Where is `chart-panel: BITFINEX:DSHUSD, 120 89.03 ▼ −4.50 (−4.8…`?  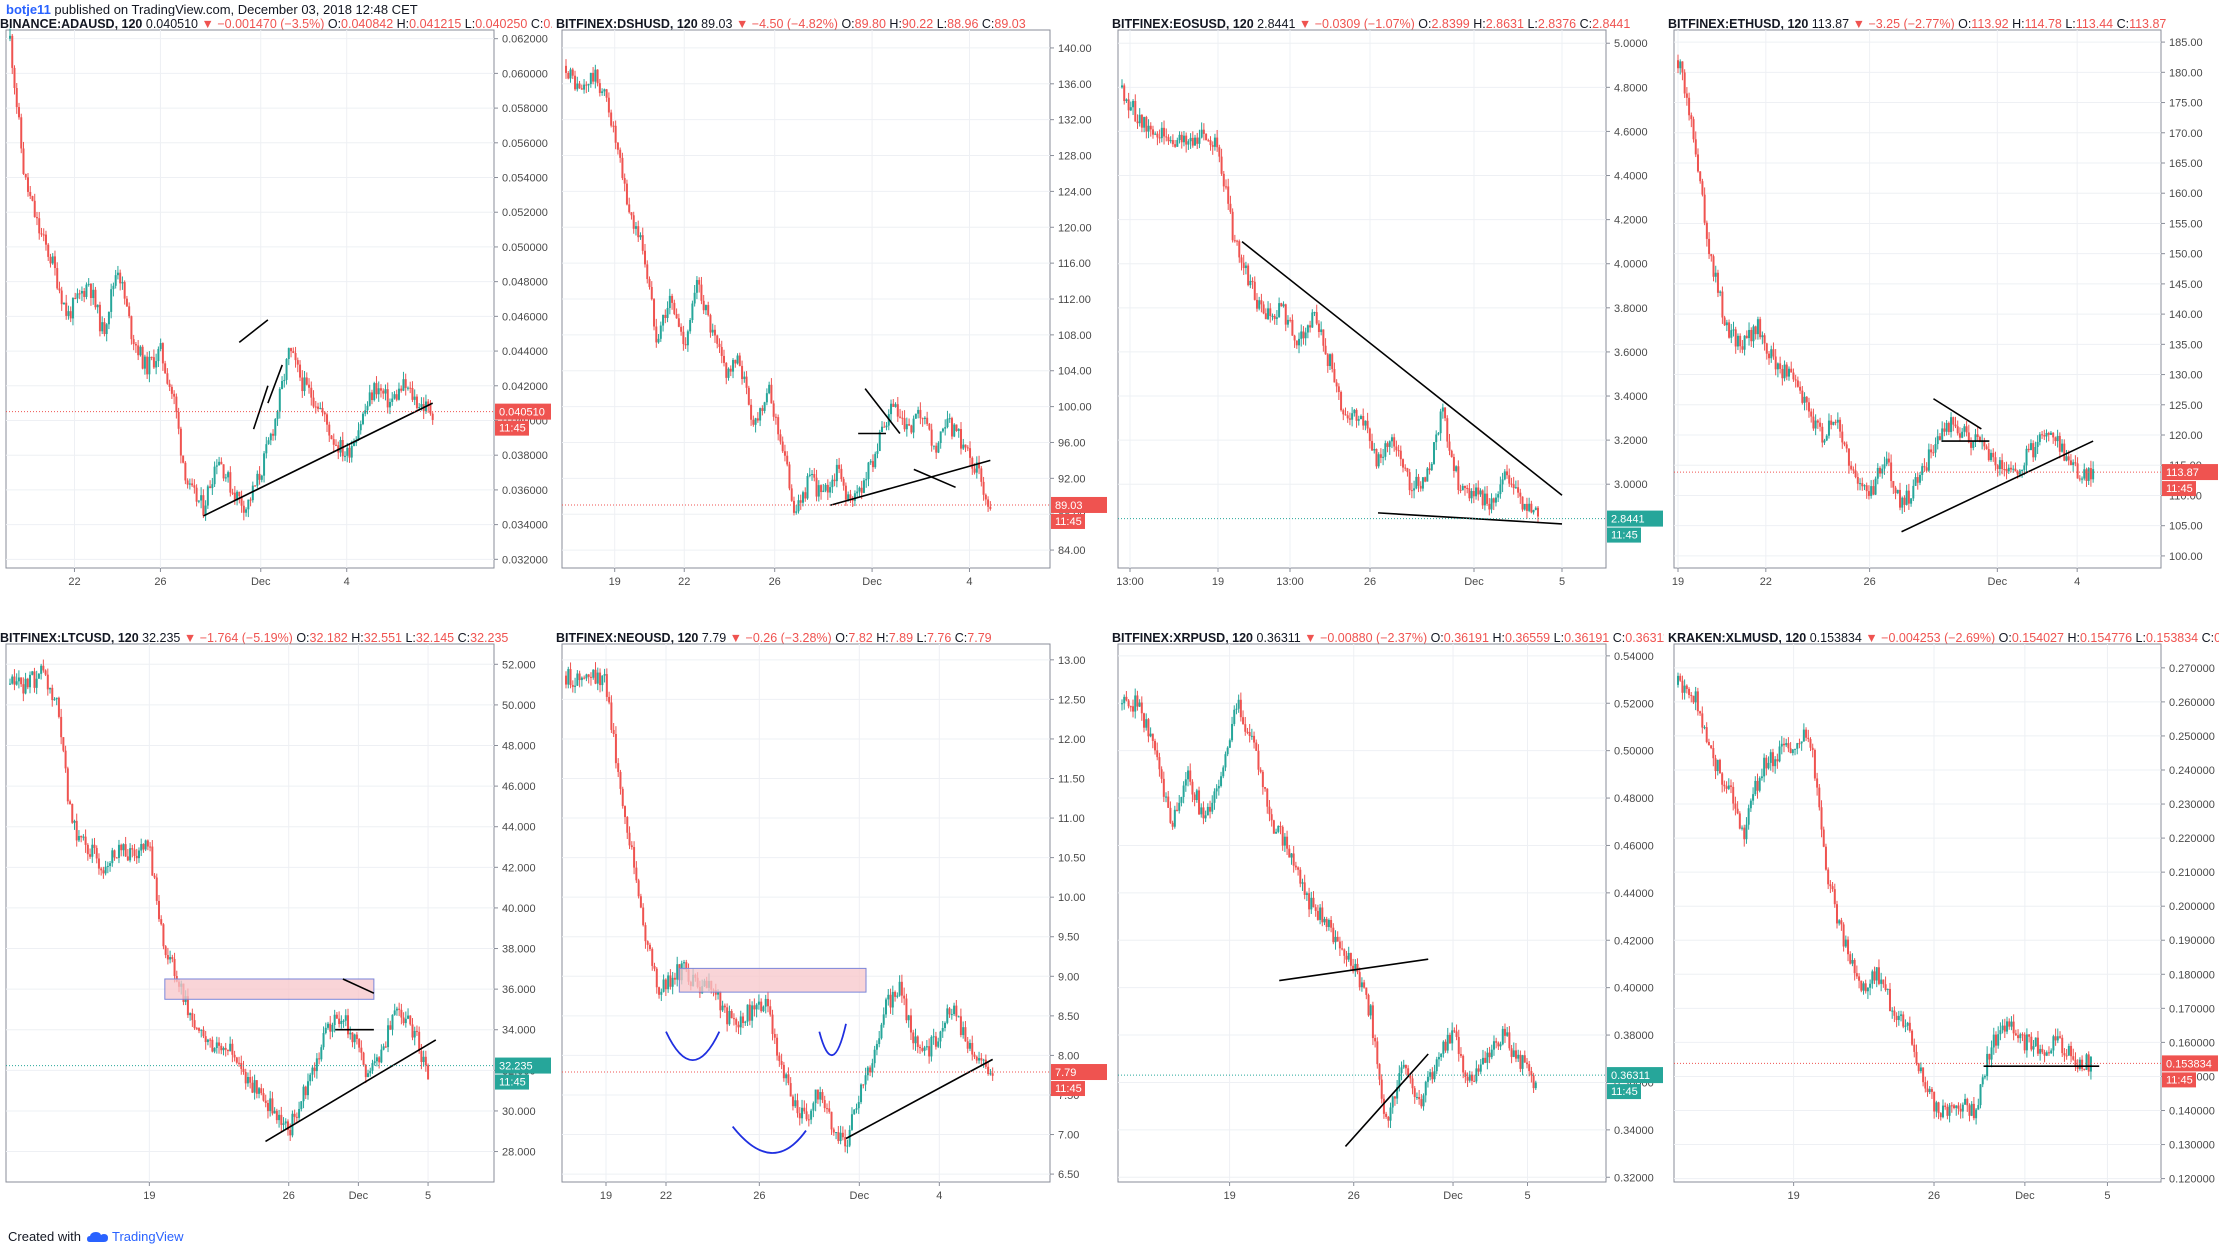 chart-panel: BITFINEX:DSHUSD, 120 89.03 ▼ −4.50 (−4.8… is located at coordinates (834, 308).